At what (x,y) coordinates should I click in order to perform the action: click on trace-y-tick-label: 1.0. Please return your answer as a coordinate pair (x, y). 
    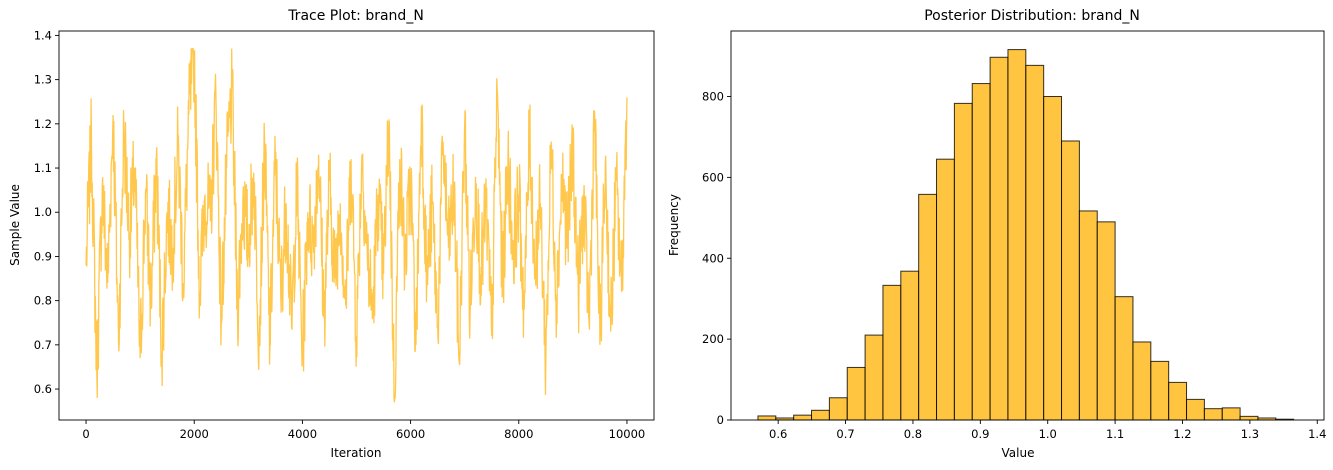
    Looking at the image, I should click on (43, 212).